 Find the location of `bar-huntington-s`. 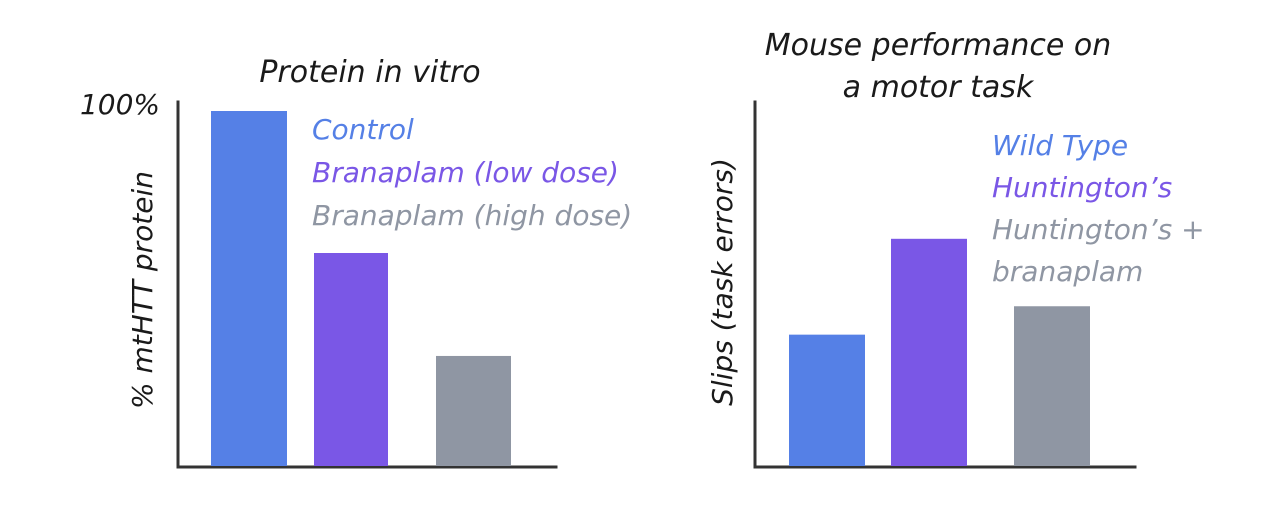

bar-huntington-s is located at coordinates (929, 352).